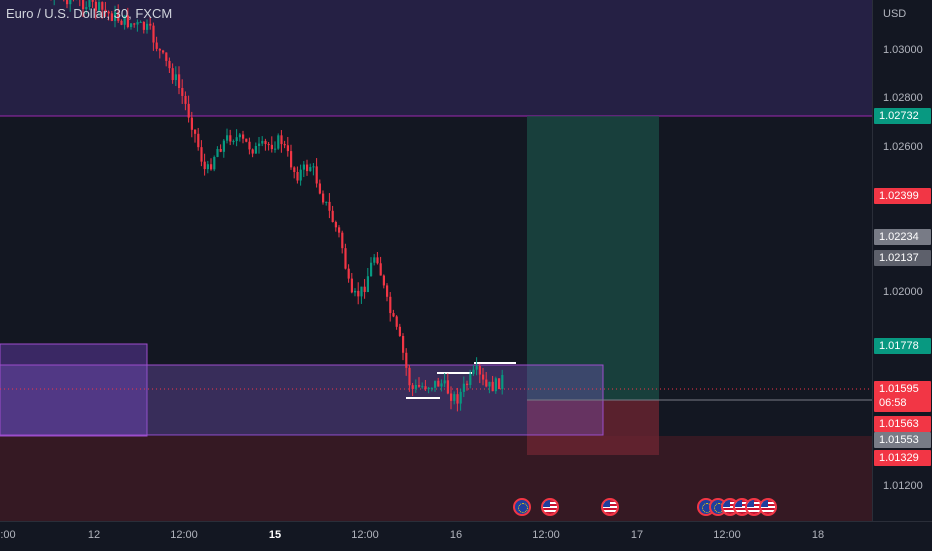 The image size is (932, 551). What do you see at coordinates (902, 440) in the screenshot?
I see `price-tag-gray-bottom: 1.01553` at bounding box center [902, 440].